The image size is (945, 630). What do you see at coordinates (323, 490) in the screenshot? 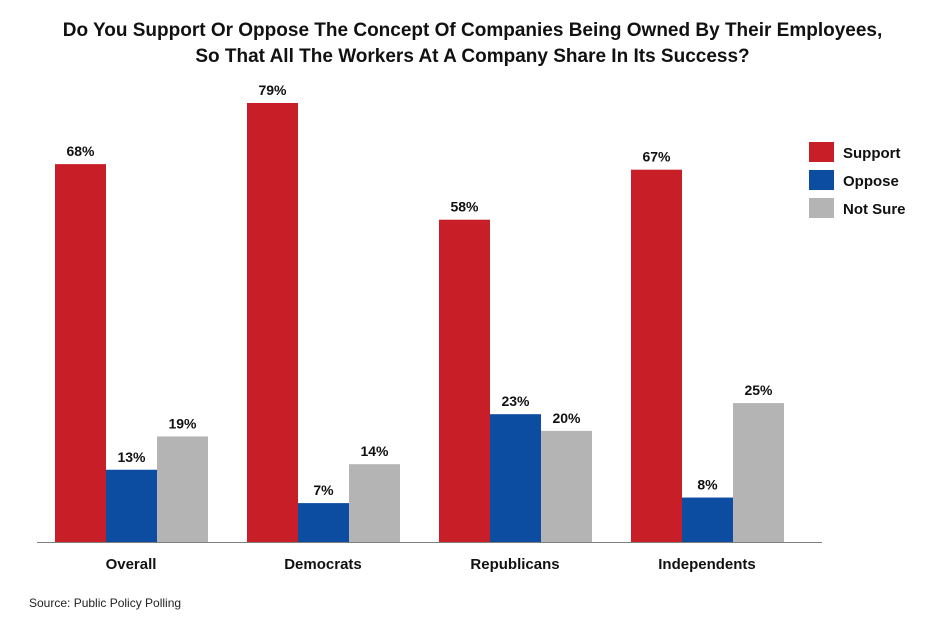
I see `data-label-democrats-oppose: 7%` at bounding box center [323, 490].